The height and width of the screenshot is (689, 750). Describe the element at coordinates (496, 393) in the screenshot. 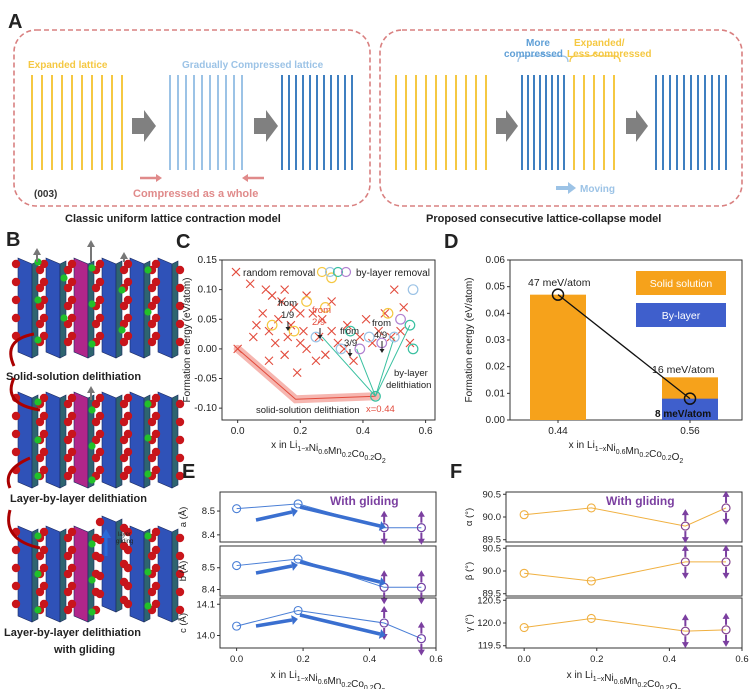

I see `y-tick-label: 0.01` at that location.